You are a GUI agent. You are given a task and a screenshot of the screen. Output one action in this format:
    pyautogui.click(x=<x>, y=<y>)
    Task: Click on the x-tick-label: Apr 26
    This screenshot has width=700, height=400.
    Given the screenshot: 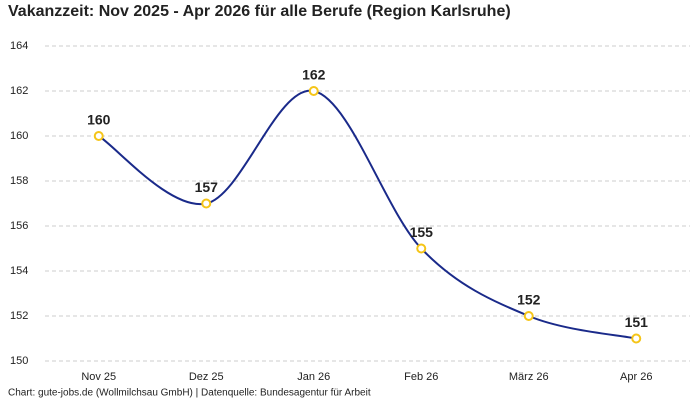 What is the action you would take?
    pyautogui.click(x=636, y=377)
    